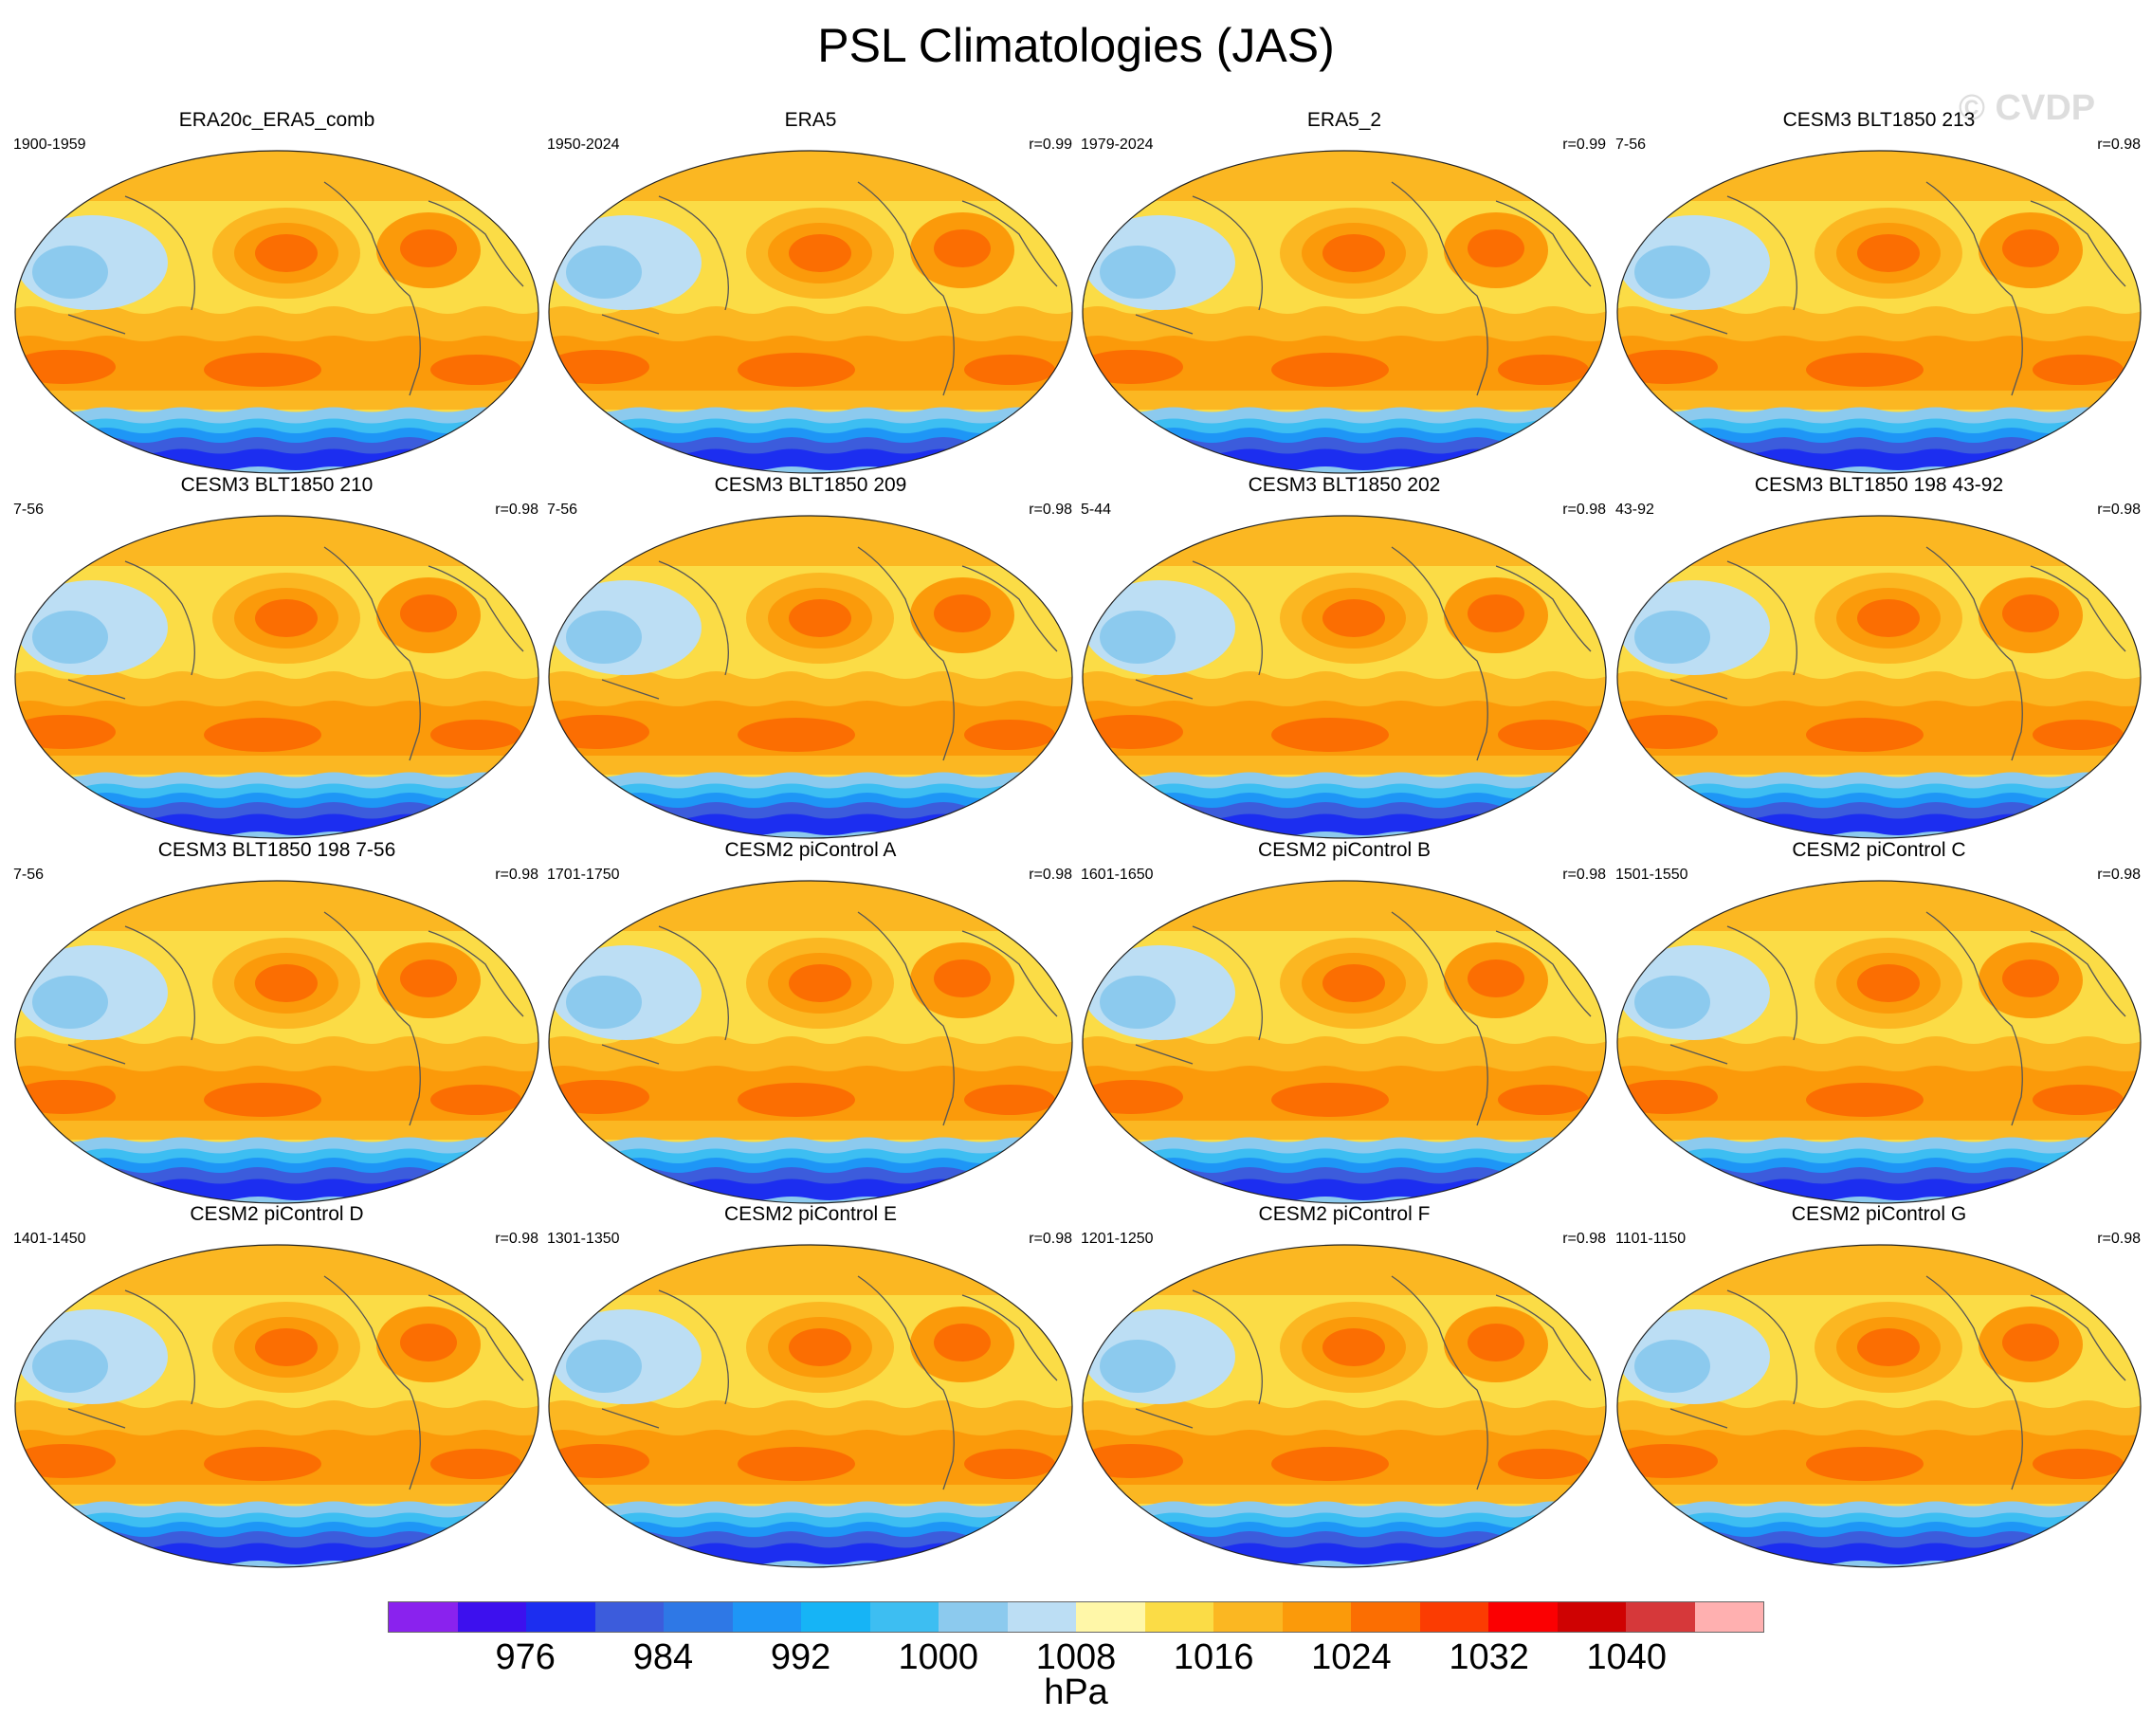  Describe the element at coordinates (50, 145) in the screenshot. I see `panel-years: 1900-1959` at that location.